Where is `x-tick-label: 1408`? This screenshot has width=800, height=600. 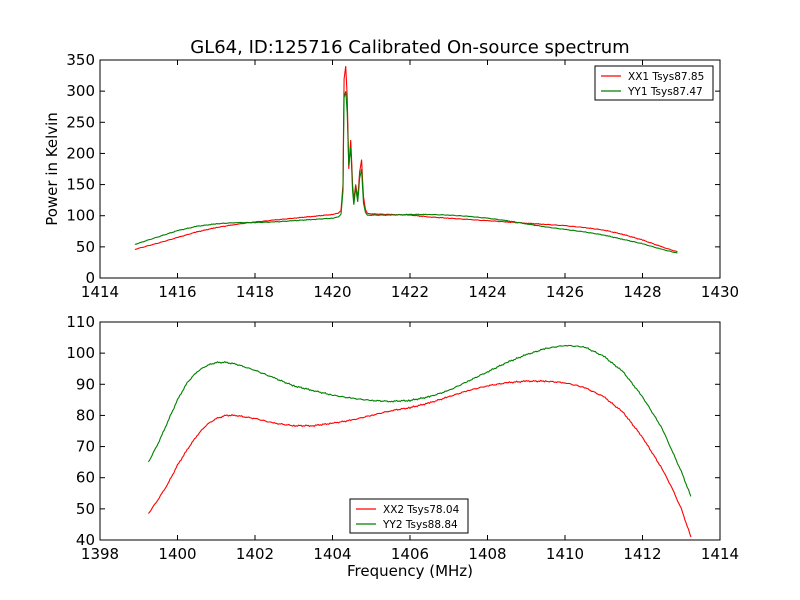 x-tick-label: 1408 is located at coordinates (487, 554).